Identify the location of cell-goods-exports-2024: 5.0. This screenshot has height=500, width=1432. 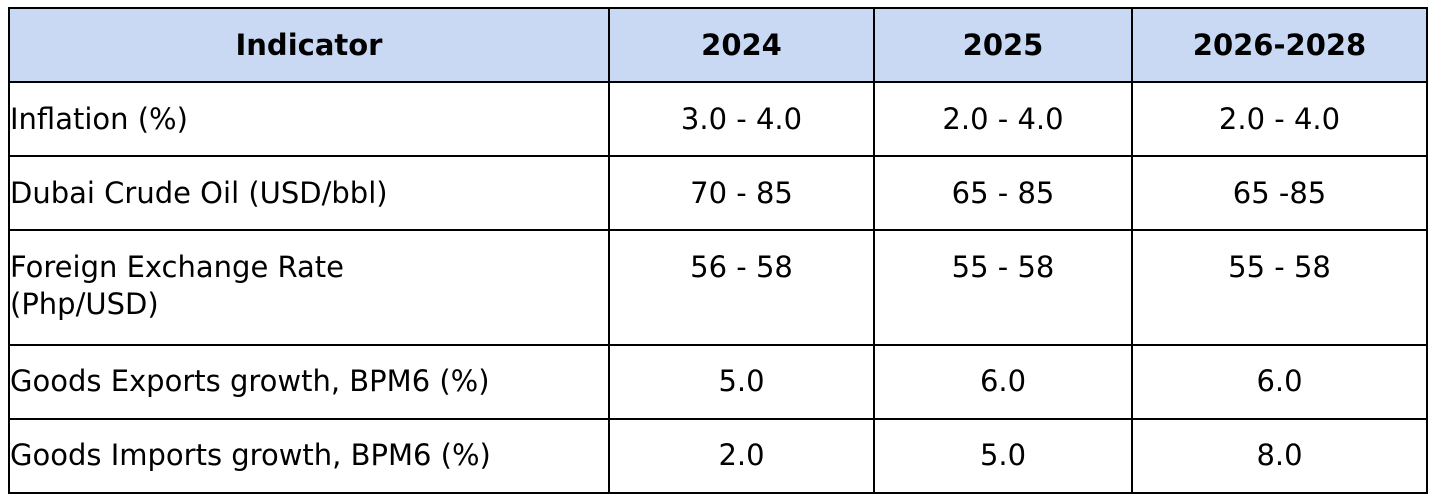
(741, 381).